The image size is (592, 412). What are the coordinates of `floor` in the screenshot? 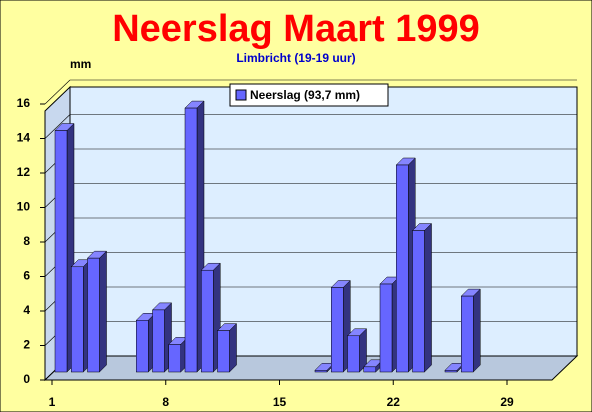 It's located at (311, 368).